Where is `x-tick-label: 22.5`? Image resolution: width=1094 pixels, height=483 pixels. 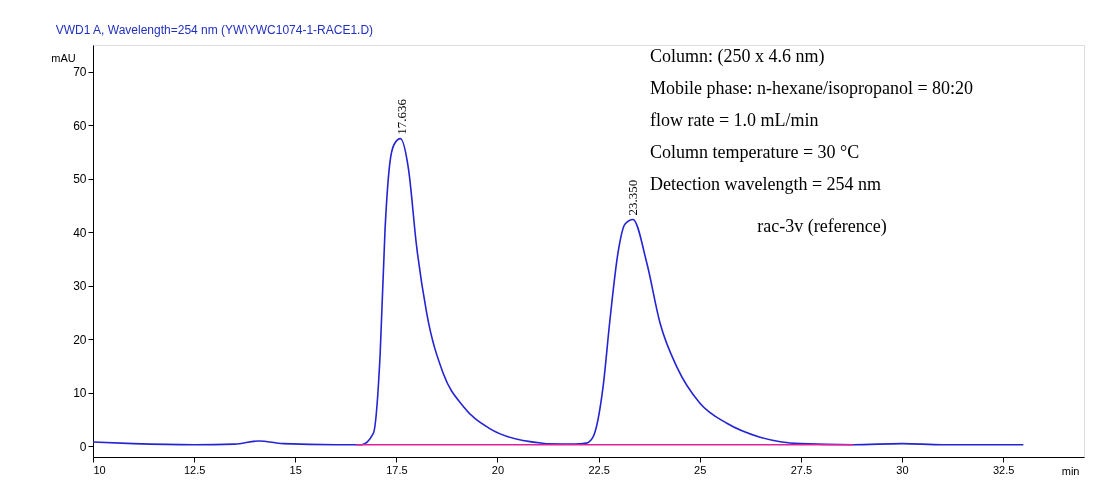 x-tick-label: 22.5 is located at coordinates (599, 469).